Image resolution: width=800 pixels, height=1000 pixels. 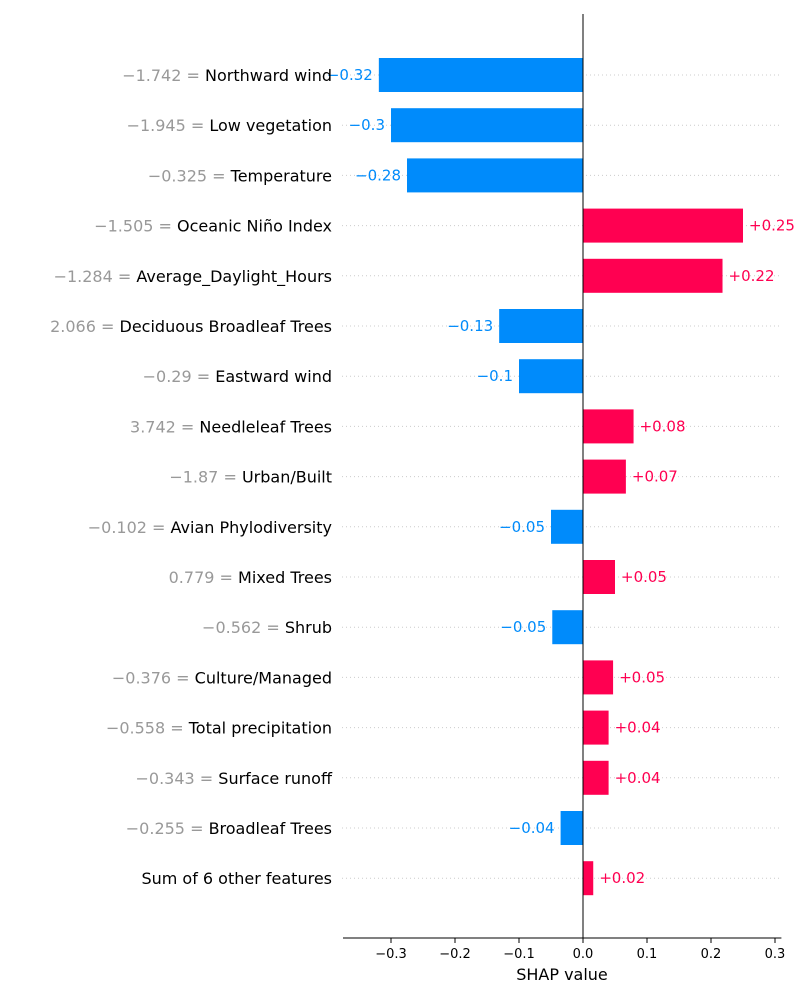 I want to click on bar-value-label: −0.1, so click(x=495, y=376).